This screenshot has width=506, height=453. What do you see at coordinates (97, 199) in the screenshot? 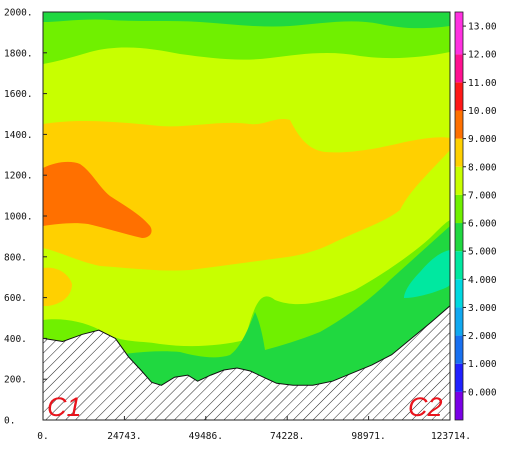
I see `contour-band-dark-orange` at bounding box center [97, 199].